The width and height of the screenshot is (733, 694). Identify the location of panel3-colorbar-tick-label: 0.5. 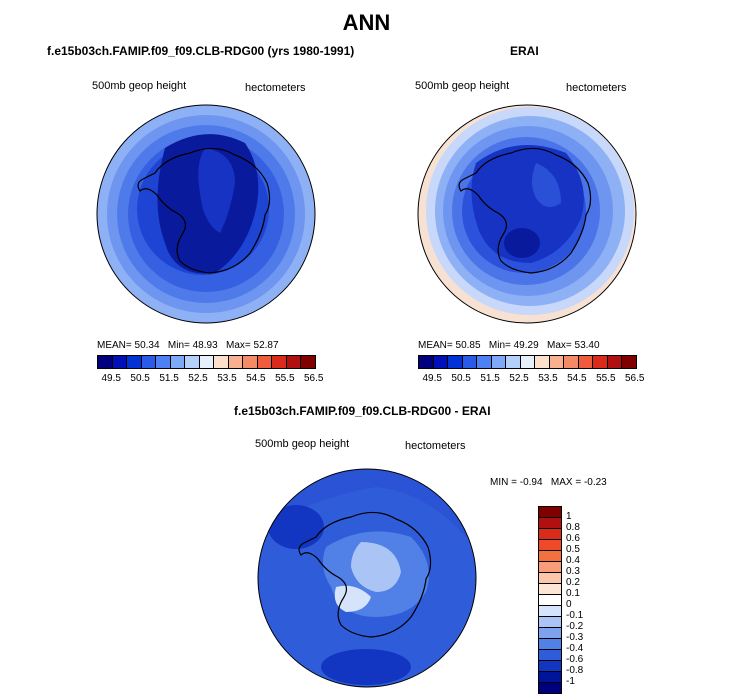
(573, 549).